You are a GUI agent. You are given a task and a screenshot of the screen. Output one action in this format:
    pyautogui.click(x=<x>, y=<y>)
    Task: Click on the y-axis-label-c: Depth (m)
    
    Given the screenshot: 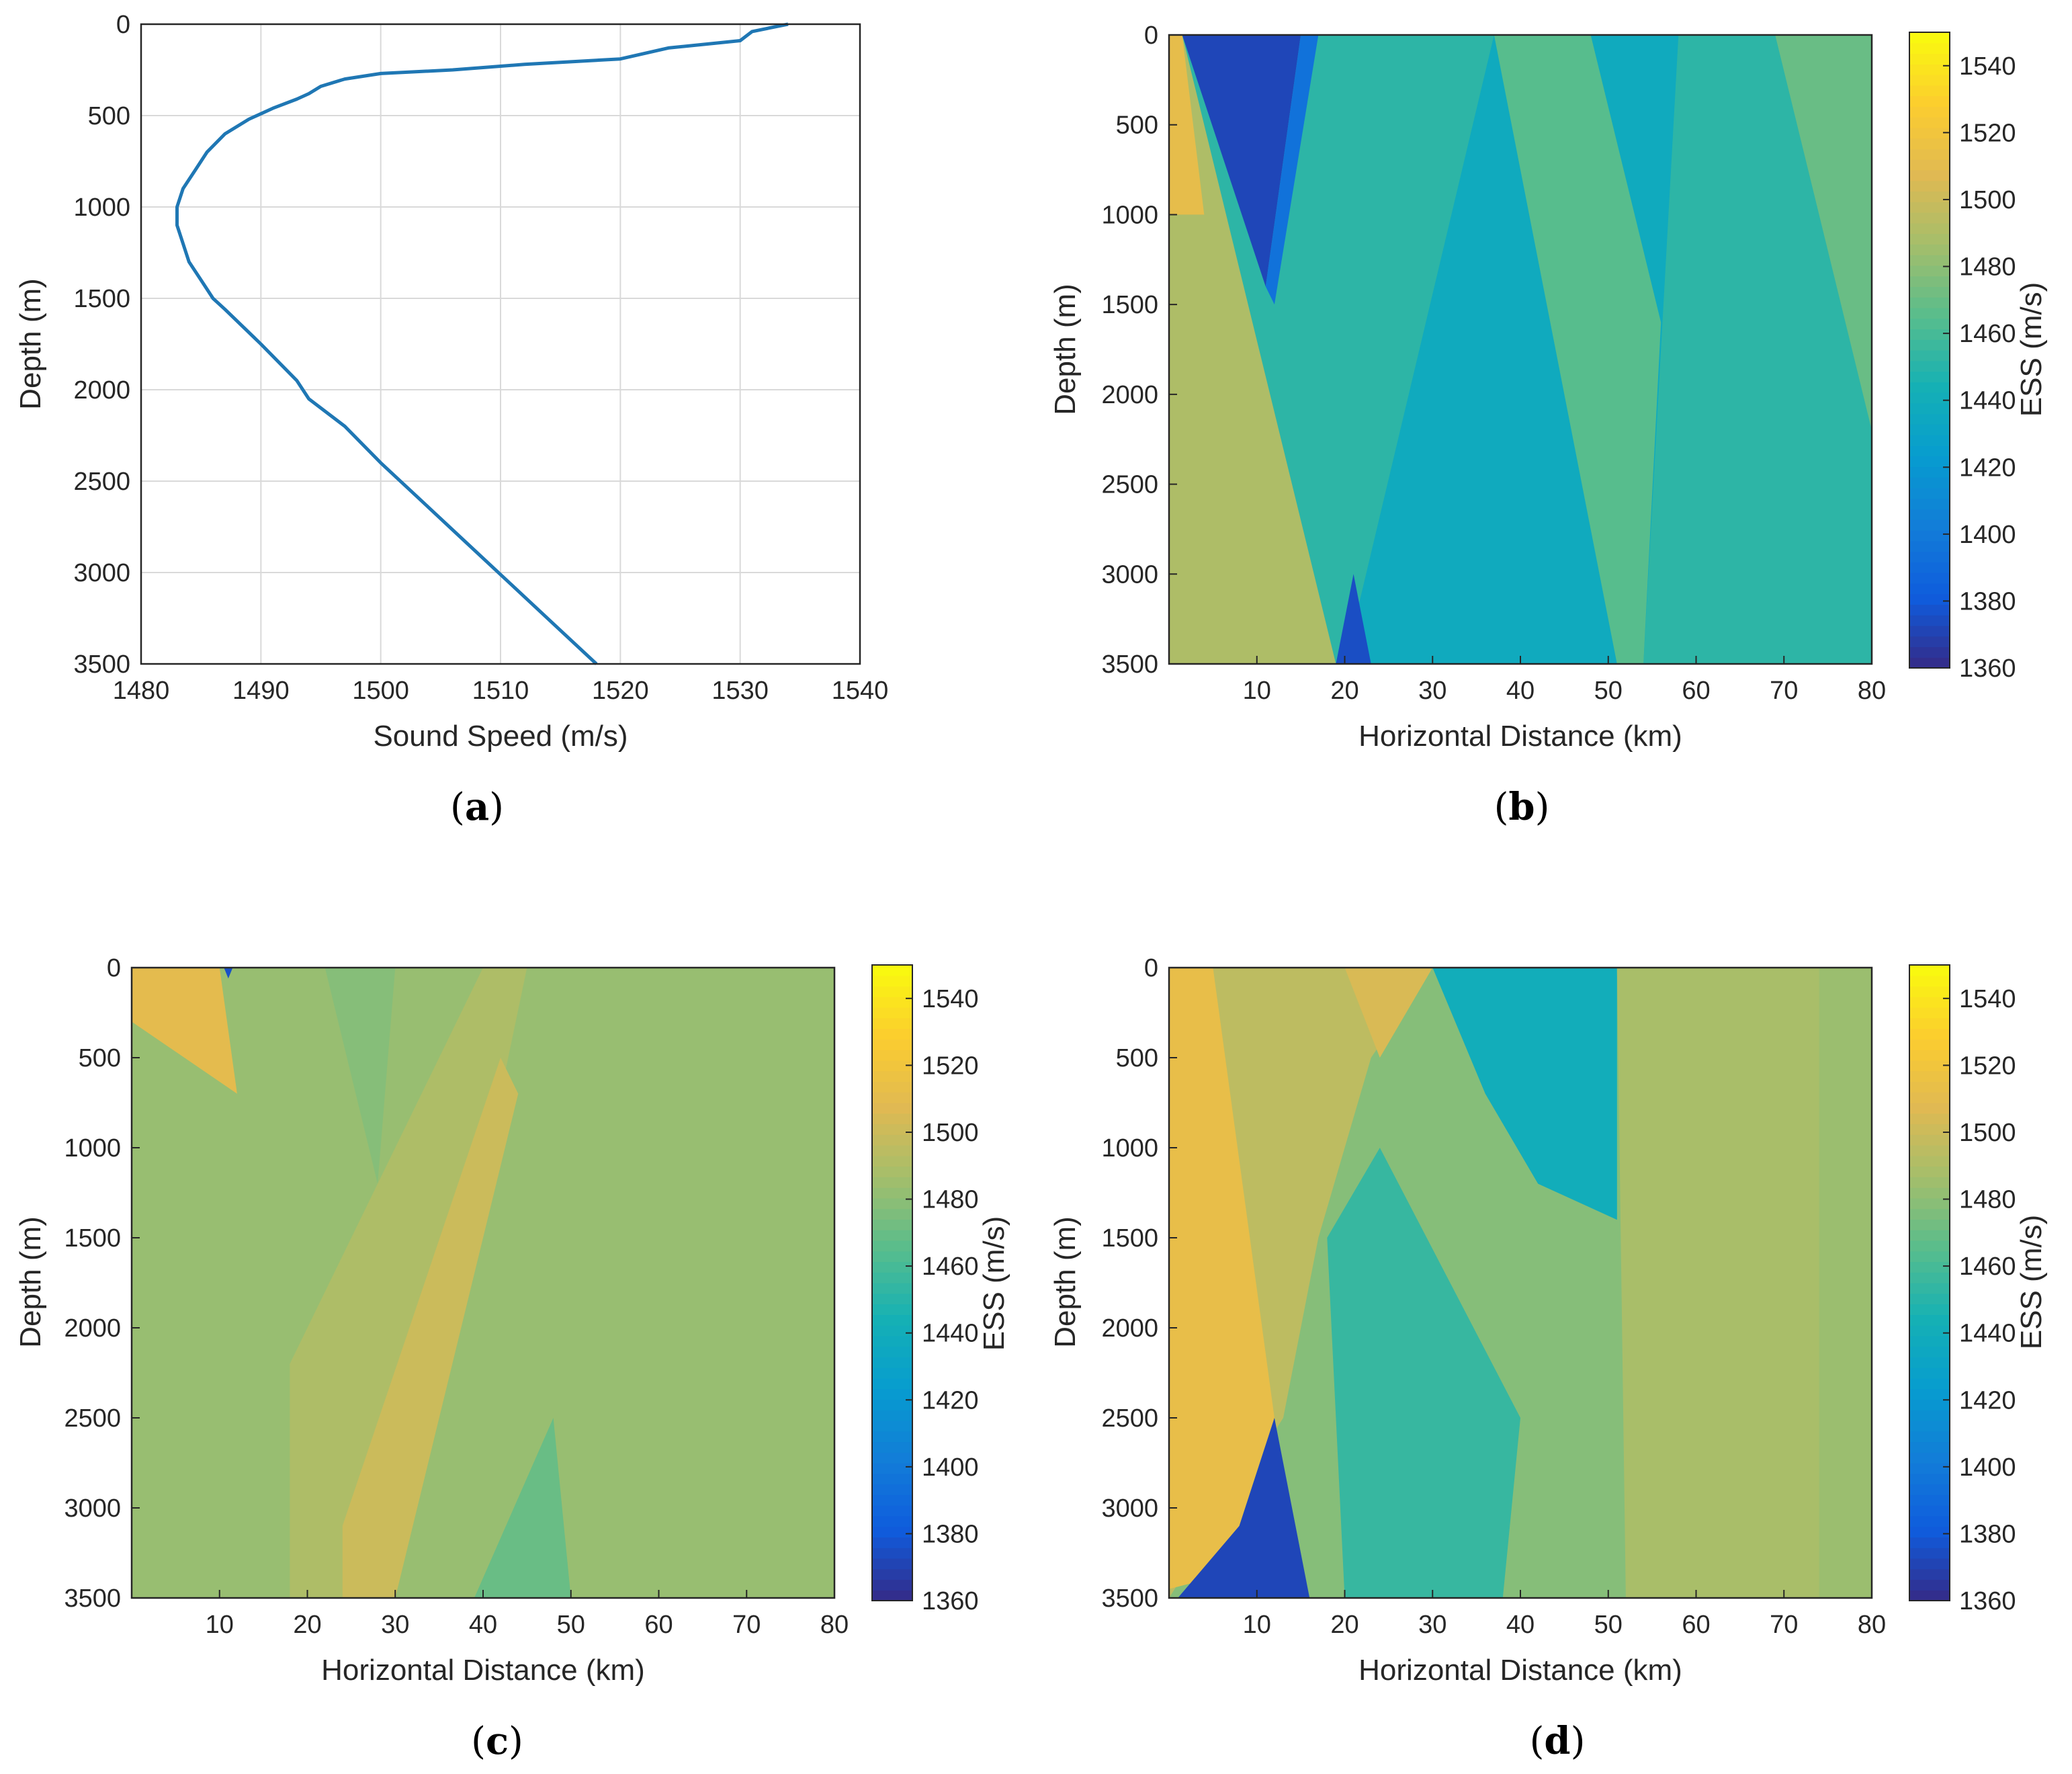 What is the action you would take?
    pyautogui.click(x=30, y=1282)
    